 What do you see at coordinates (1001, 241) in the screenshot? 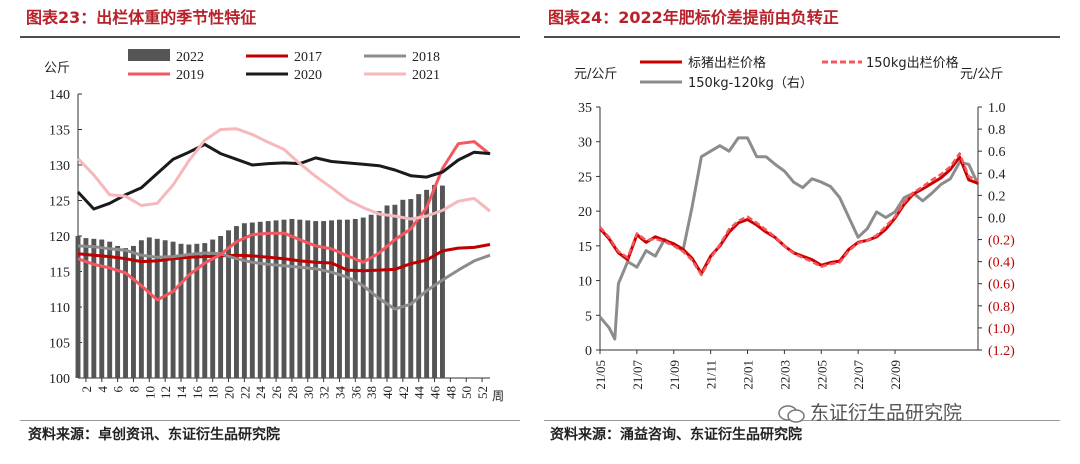
I see `right-y-tick-label: (0.2)` at bounding box center [1001, 241].